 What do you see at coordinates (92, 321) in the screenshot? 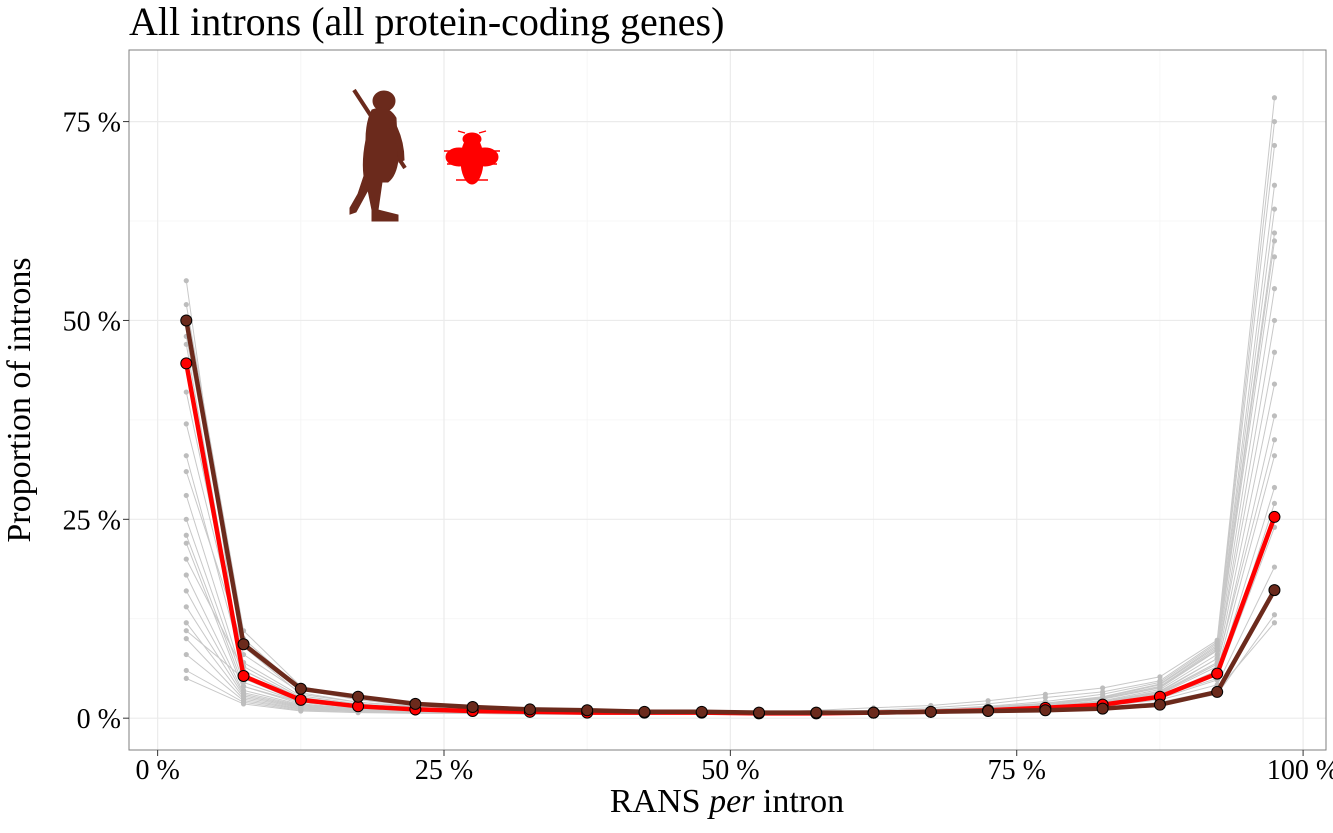
I see `y-tick-label: 50 %` at bounding box center [92, 321].